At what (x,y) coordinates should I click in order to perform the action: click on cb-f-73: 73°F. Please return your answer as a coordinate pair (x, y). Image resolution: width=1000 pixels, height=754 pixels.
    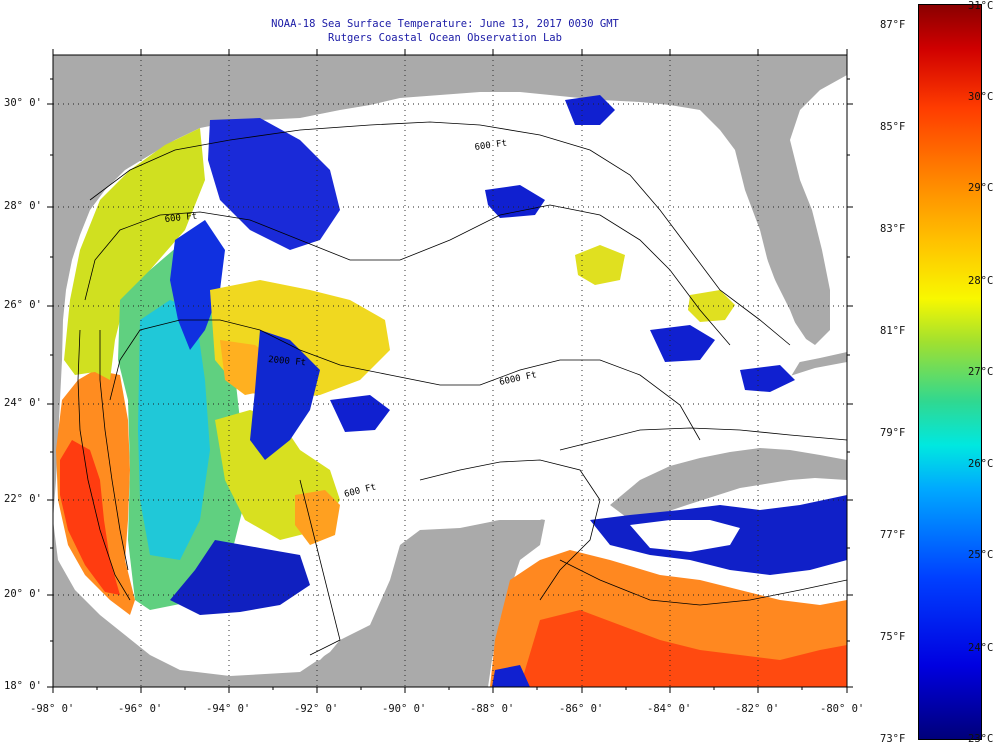
    Looking at the image, I should click on (893, 739).